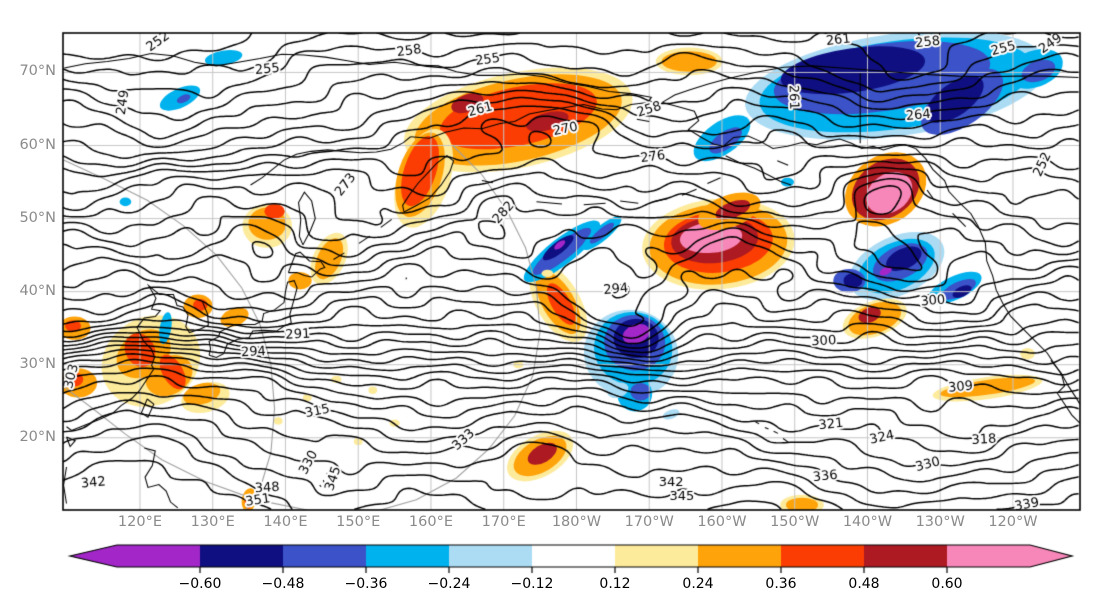 This screenshot has height=606, width=1105. What do you see at coordinates (576, 522) in the screenshot?
I see `x-tick-label: 180°W` at bounding box center [576, 522].